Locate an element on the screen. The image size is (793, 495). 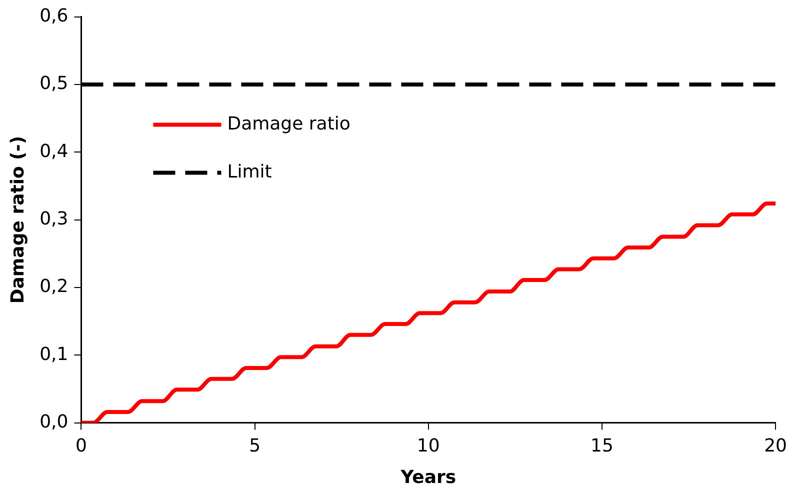
y-tick-label: 0,6 is located at coordinates (54, 15).